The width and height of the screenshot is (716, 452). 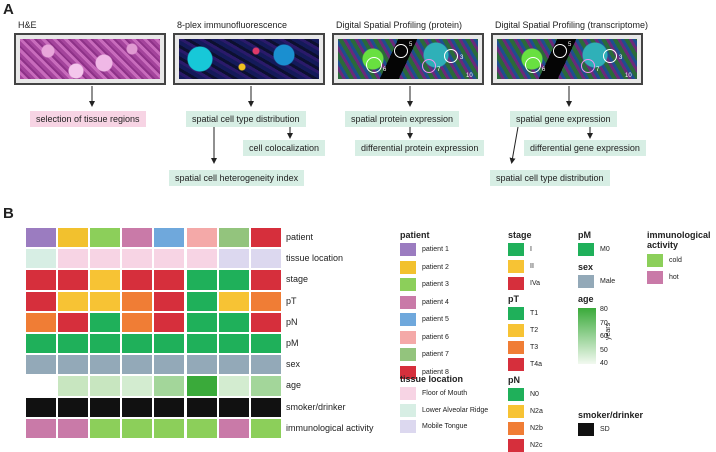 What do you see at coordinates (293, 364) in the screenshot?
I see `row-label: sex` at bounding box center [293, 364].